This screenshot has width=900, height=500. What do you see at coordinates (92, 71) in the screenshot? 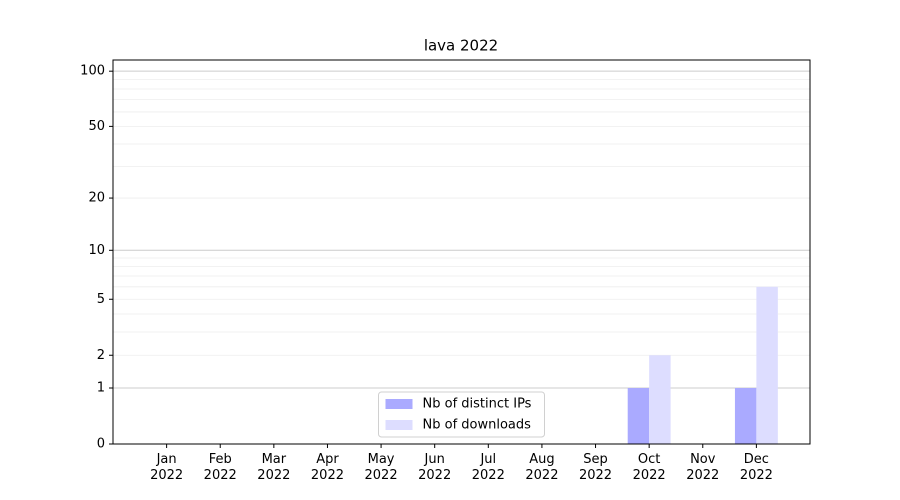
I see `y-tick-label: 100` at bounding box center [92, 71].